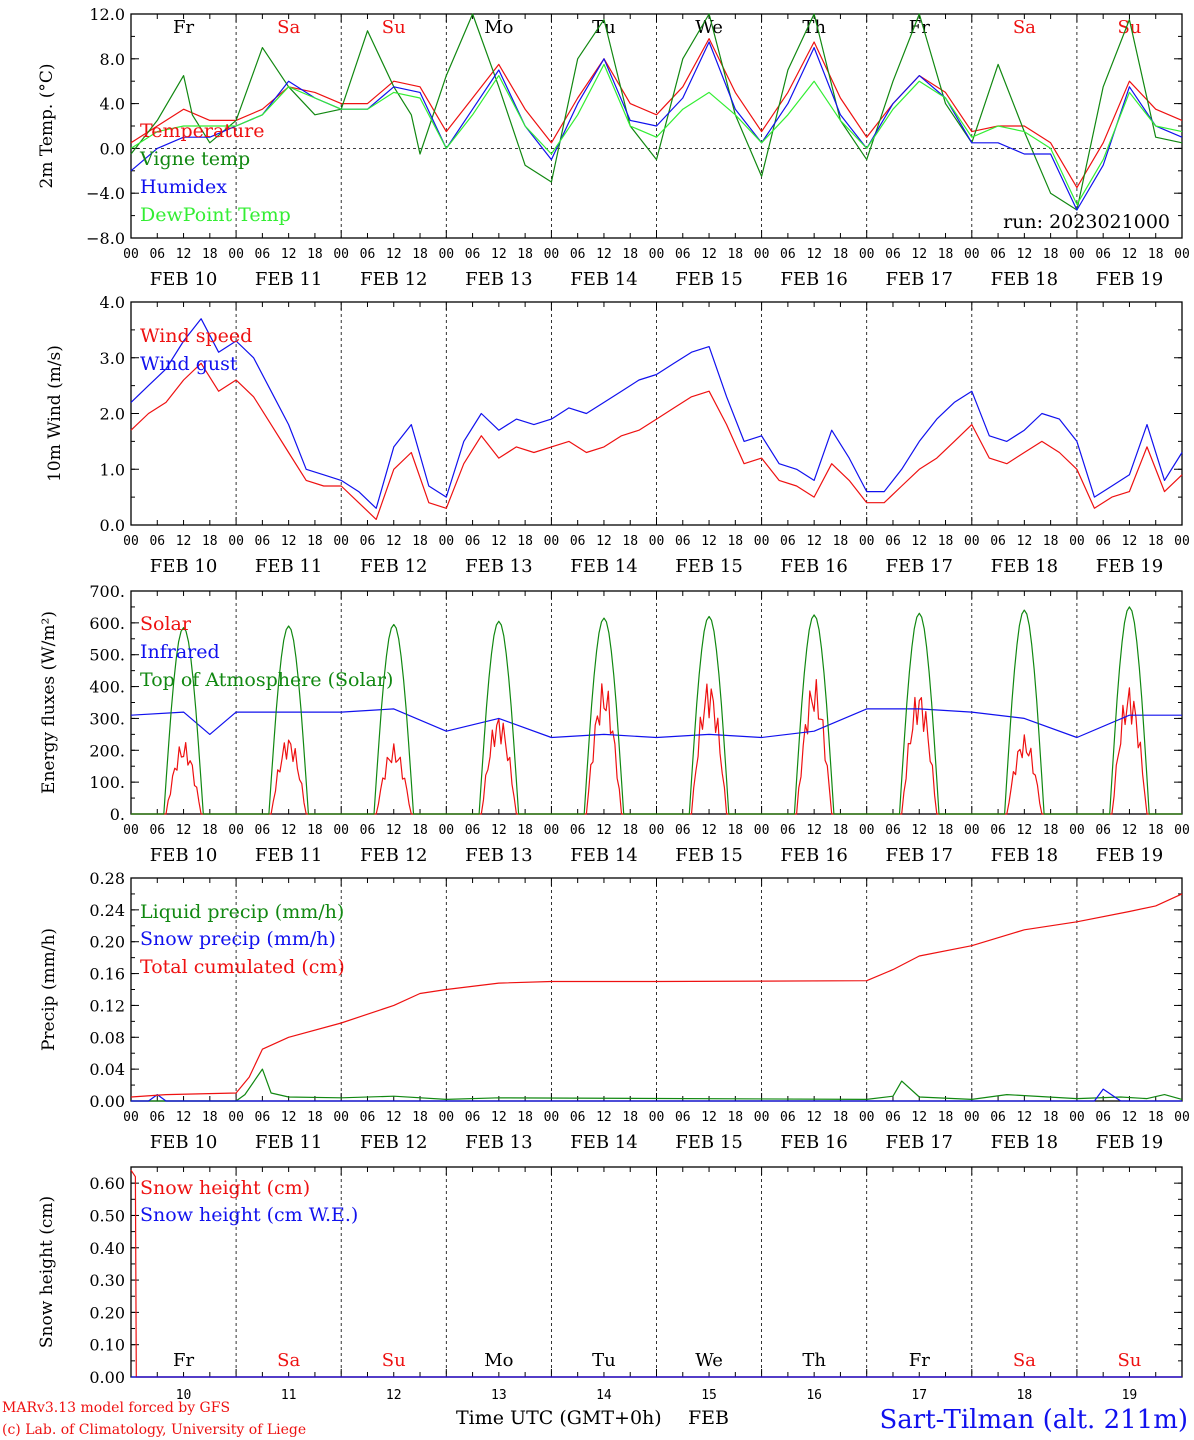  What do you see at coordinates (112, 414) in the screenshot?
I see `y-tick-label: 2.0` at bounding box center [112, 414].